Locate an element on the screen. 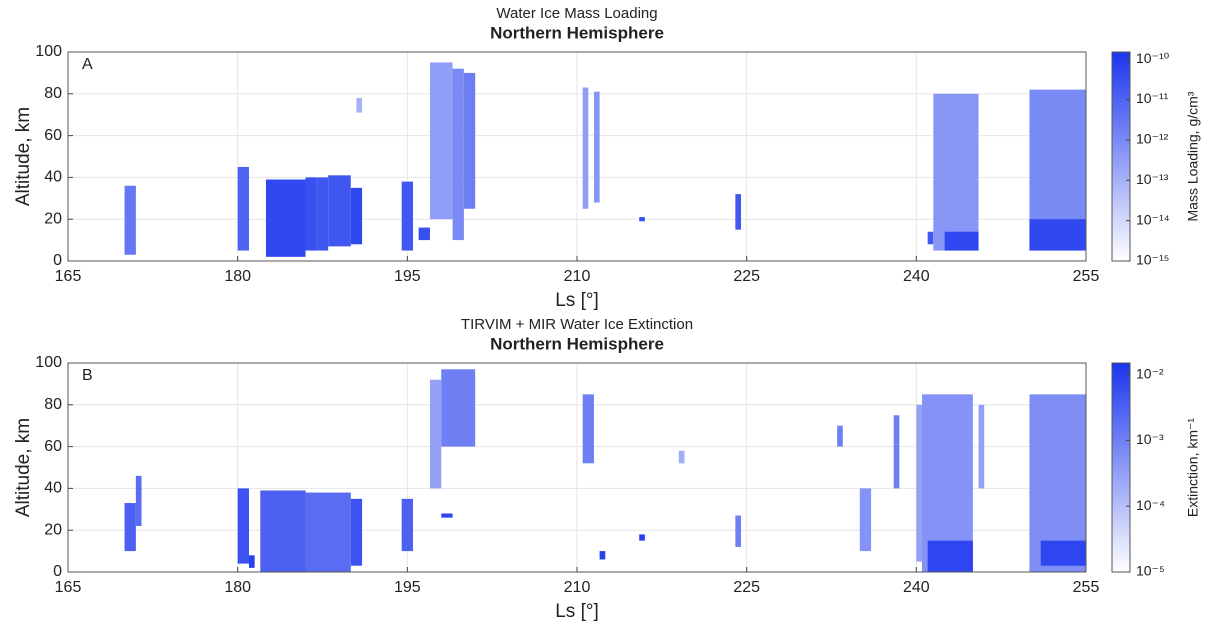  colorbar-tick-label: 10⁻¹² is located at coordinates (1152, 139).